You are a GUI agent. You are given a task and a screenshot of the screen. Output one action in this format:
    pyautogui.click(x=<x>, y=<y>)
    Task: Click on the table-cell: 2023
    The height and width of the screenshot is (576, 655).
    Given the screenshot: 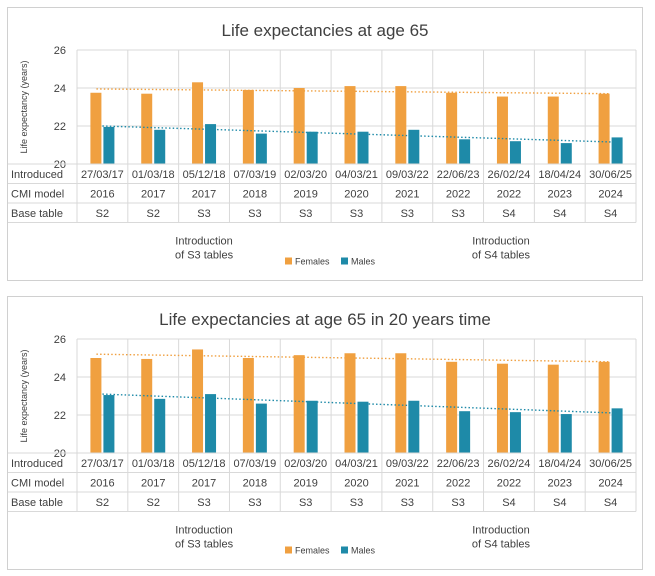 What is the action you would take?
    pyautogui.click(x=560, y=194)
    